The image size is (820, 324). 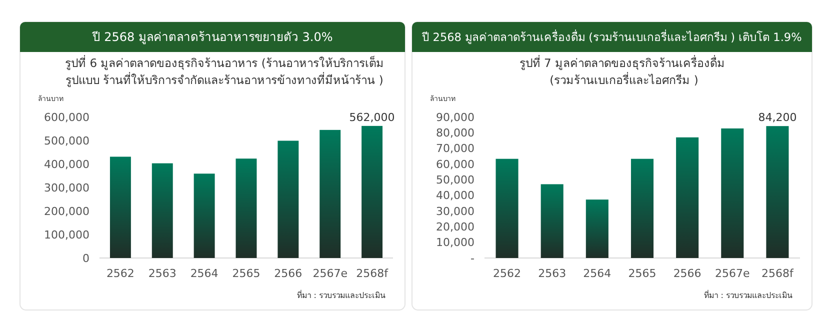 I want to click on y-tick-label: 0, so click(x=86, y=258).